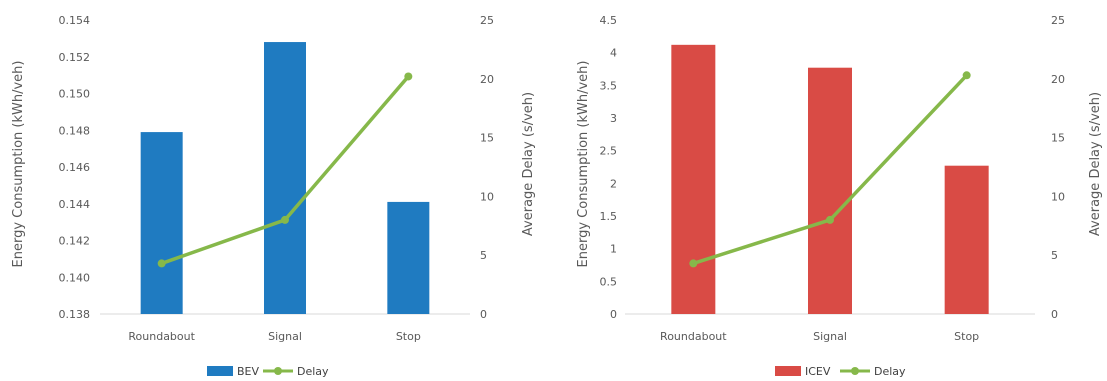 The image size is (1107, 381). What do you see at coordinates (613, 118) in the screenshot?
I see `y-tick-label: 3` at bounding box center [613, 118].